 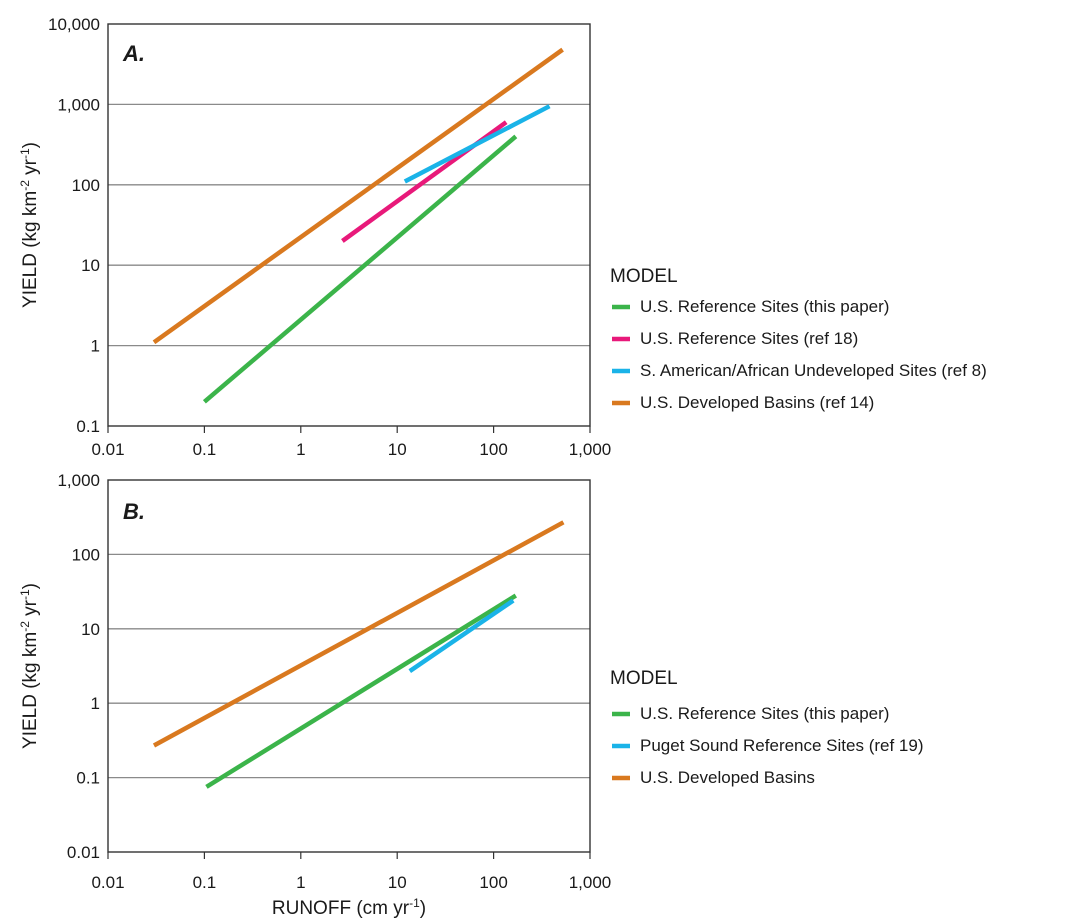 What do you see at coordinates (423, 908) in the screenshot?
I see `x-axis-title-text: )` at bounding box center [423, 908].